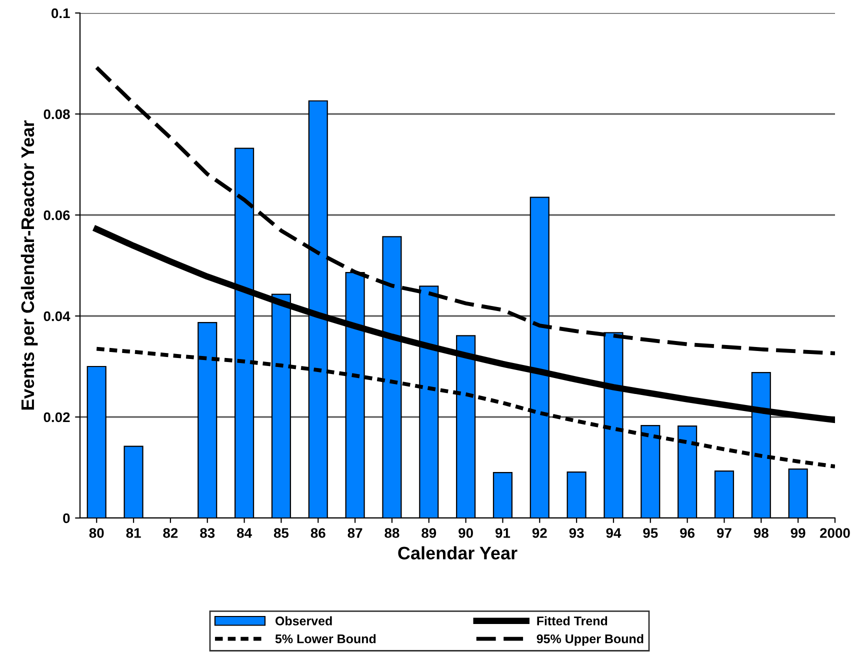 Image resolution: width=859 pixels, height=657 pixels. Describe the element at coordinates (502, 533) in the screenshot. I see `x-tick-label: 91` at that location.